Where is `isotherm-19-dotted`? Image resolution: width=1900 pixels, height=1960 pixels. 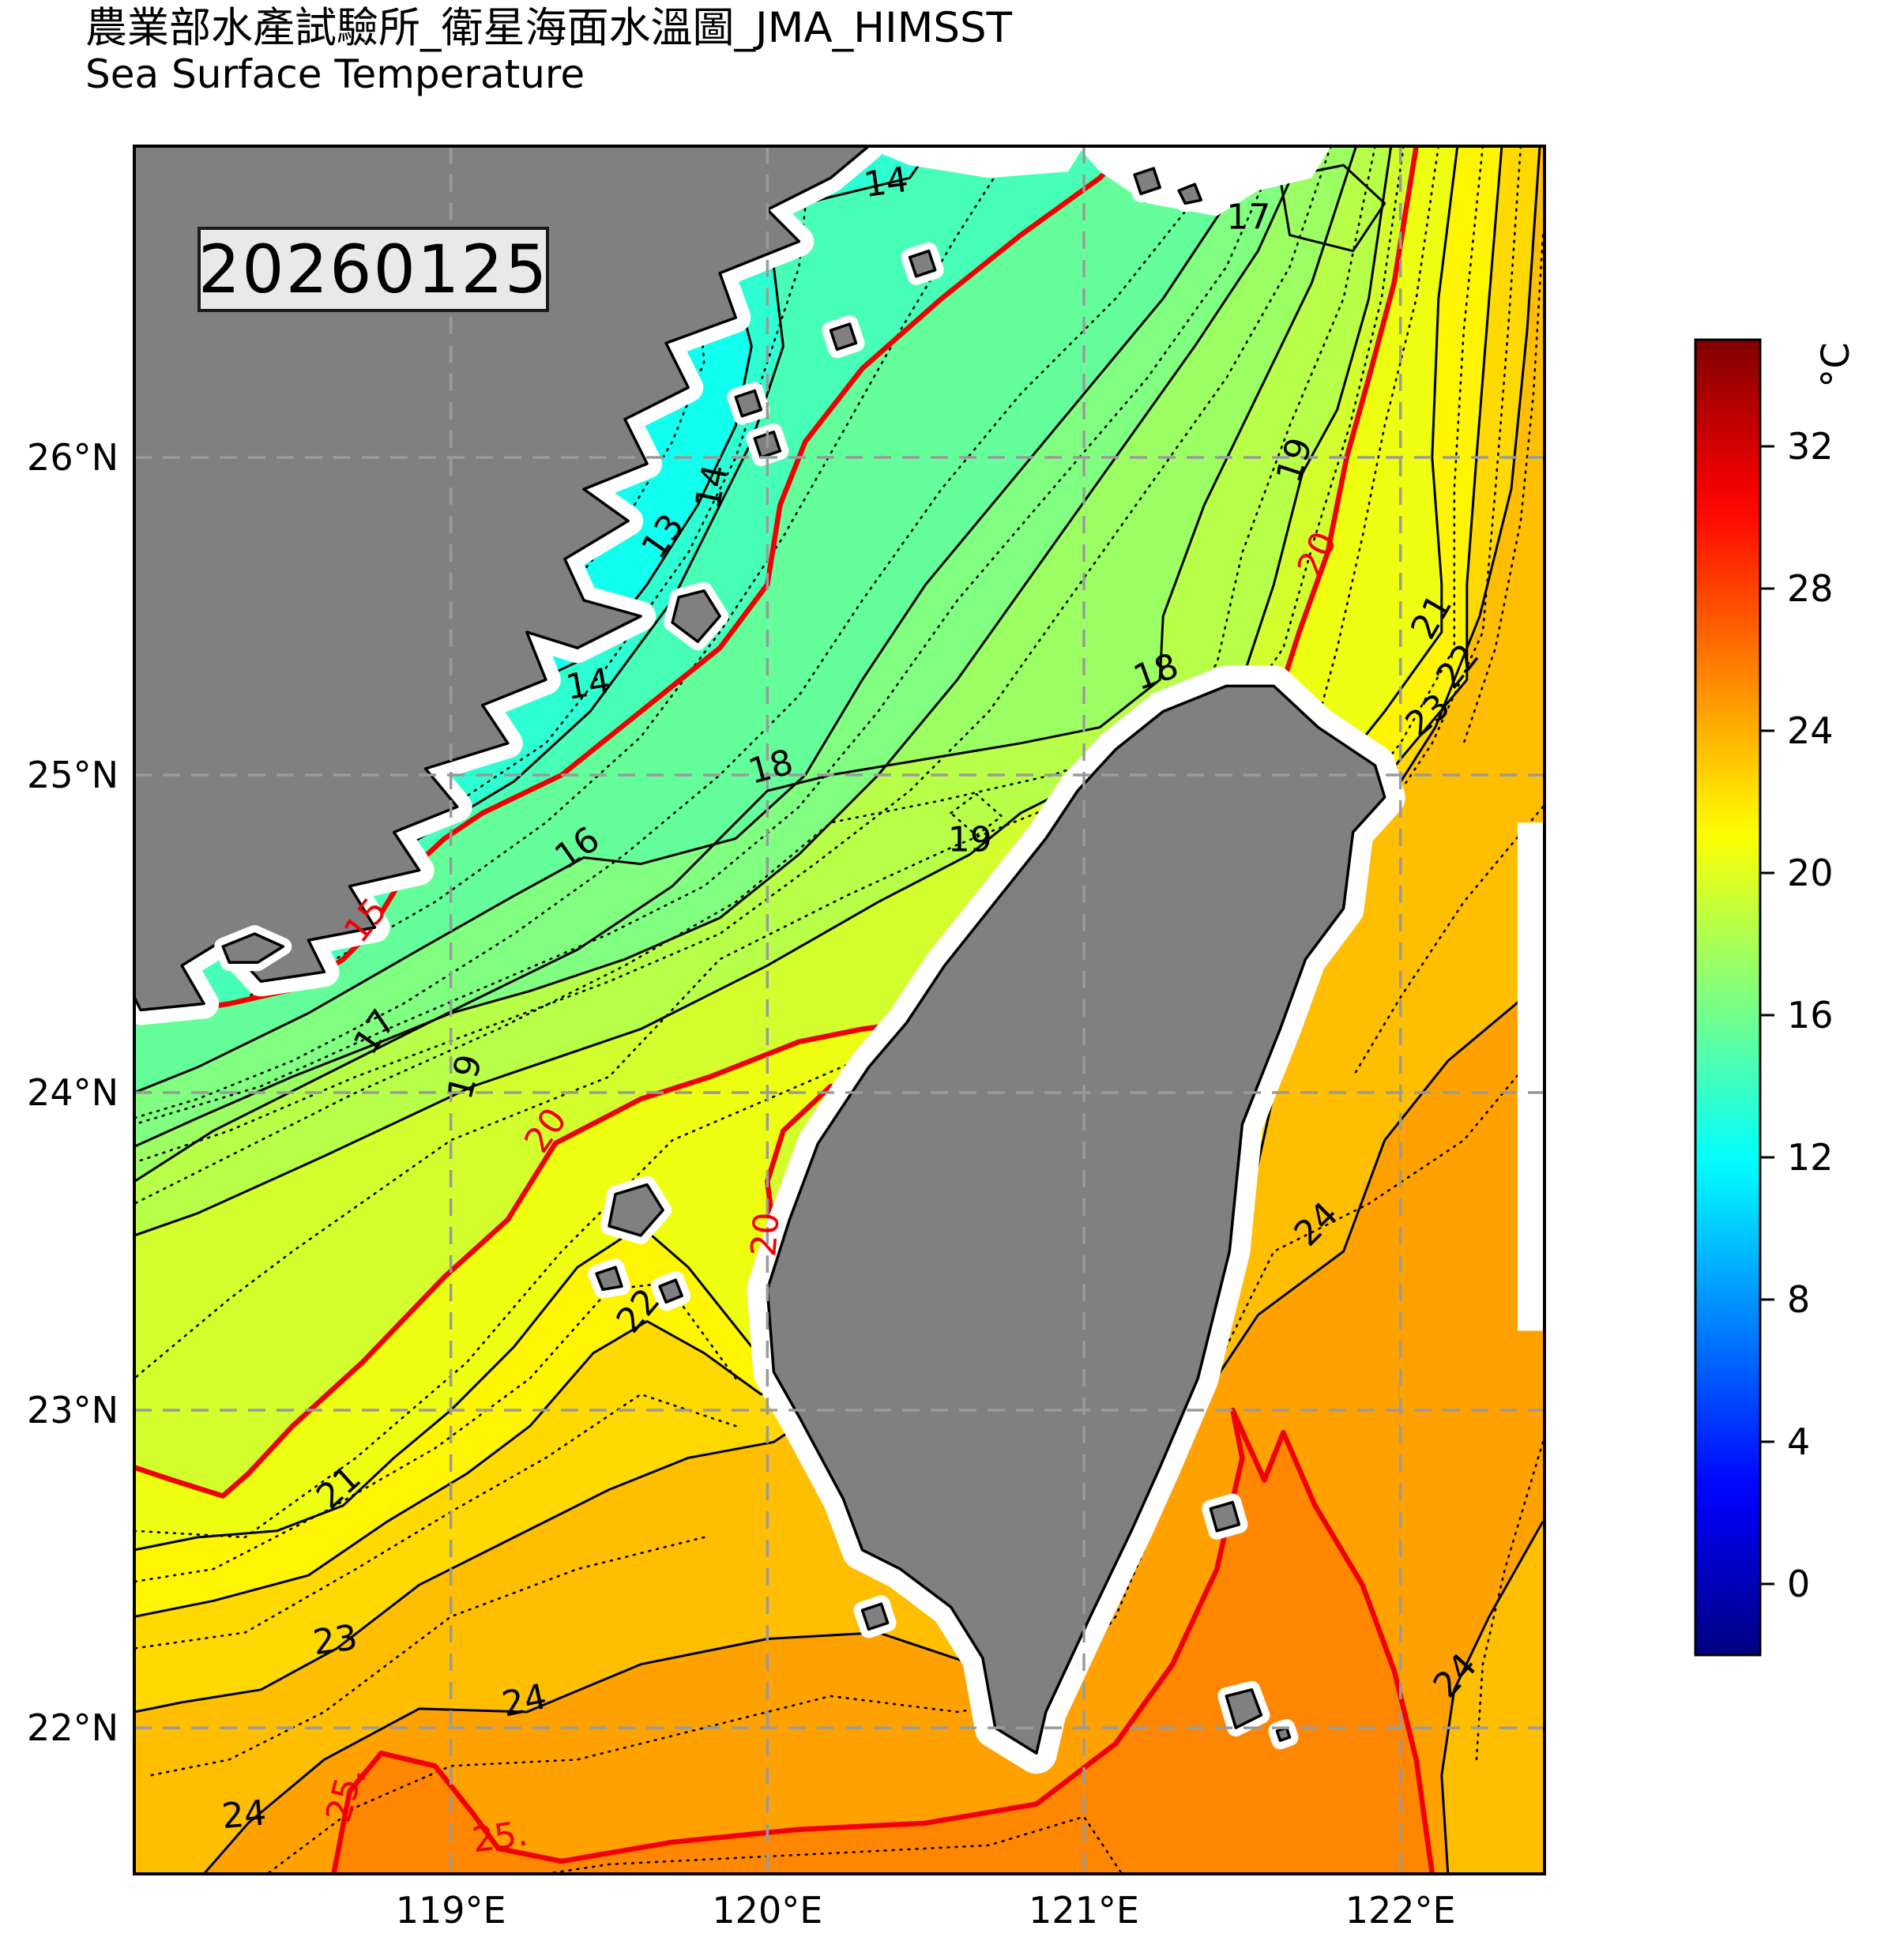 isotherm-19-dotted is located at coordinates (977, 814).